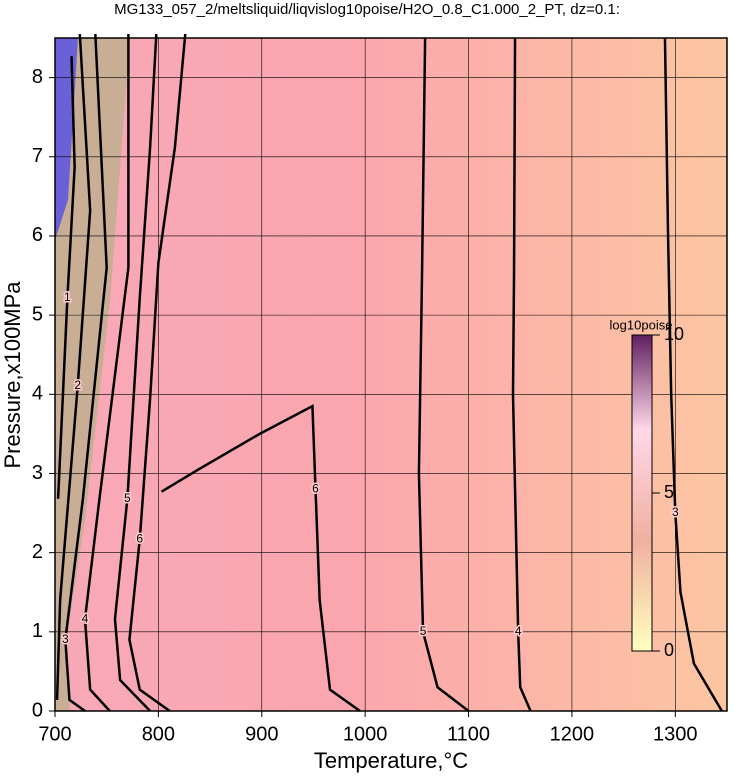 The height and width of the screenshot is (776, 734). Describe the element at coordinates (572, 734) in the screenshot. I see `x-tick-label: 1200` at that location.